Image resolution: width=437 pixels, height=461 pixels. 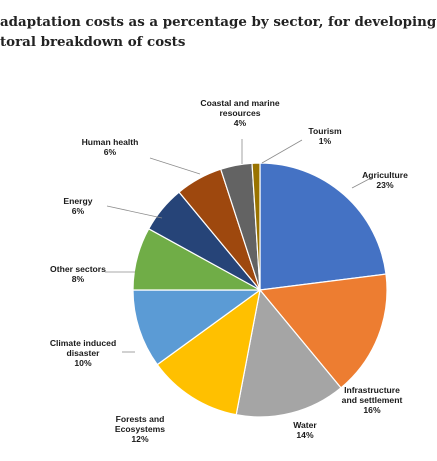 What do you see at coordinates (305, 435) in the screenshot?
I see `slice-value-label: 14%` at bounding box center [305, 435].